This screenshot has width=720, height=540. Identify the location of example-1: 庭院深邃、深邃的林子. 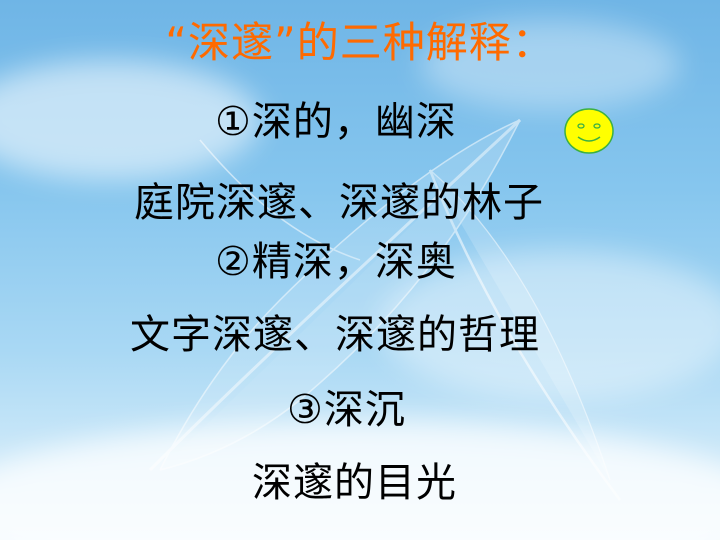
(339, 203).